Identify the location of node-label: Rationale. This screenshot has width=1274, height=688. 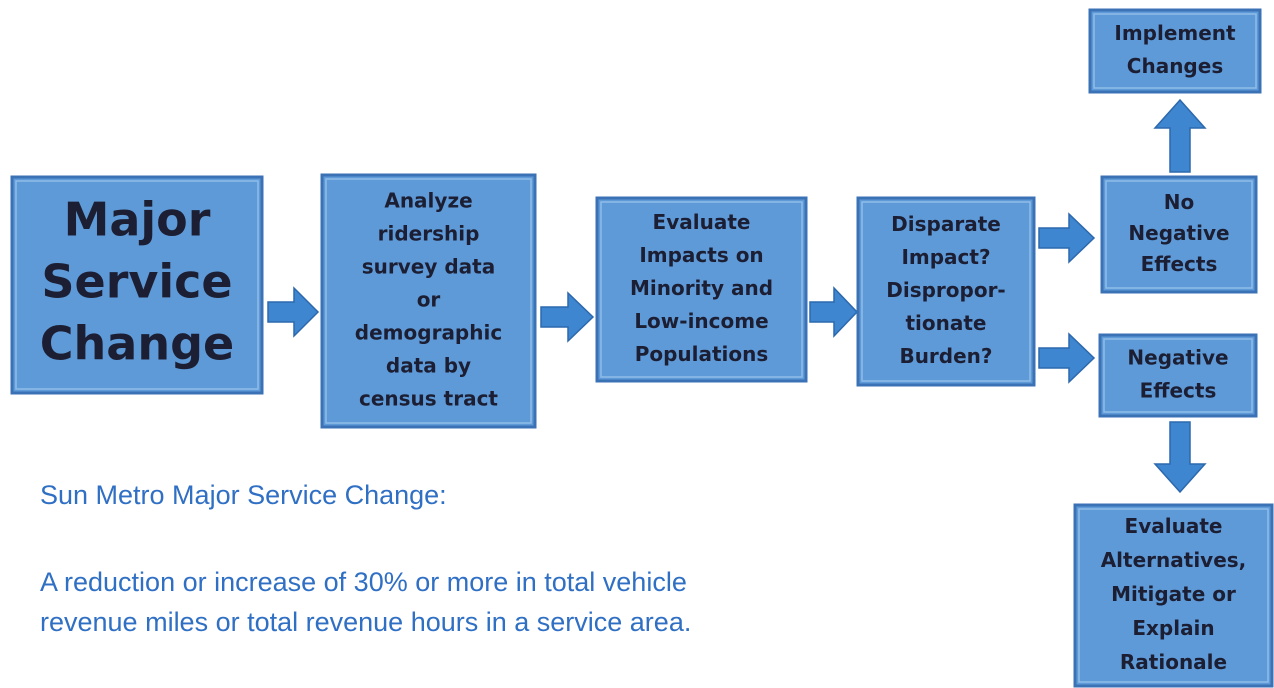
(1173, 662).